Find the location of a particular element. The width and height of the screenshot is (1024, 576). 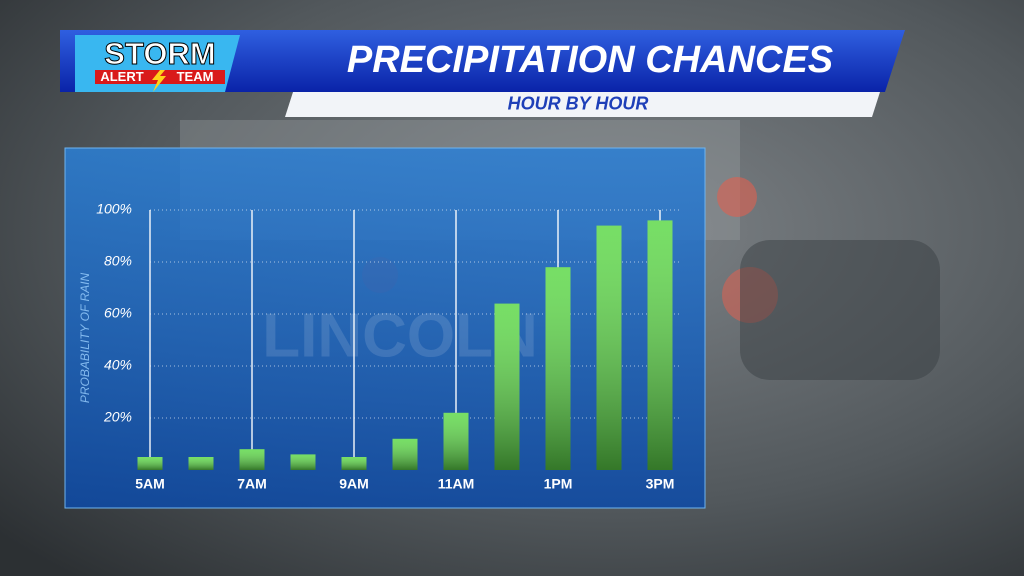

logo-text: ALERT is located at coordinates (121, 76).